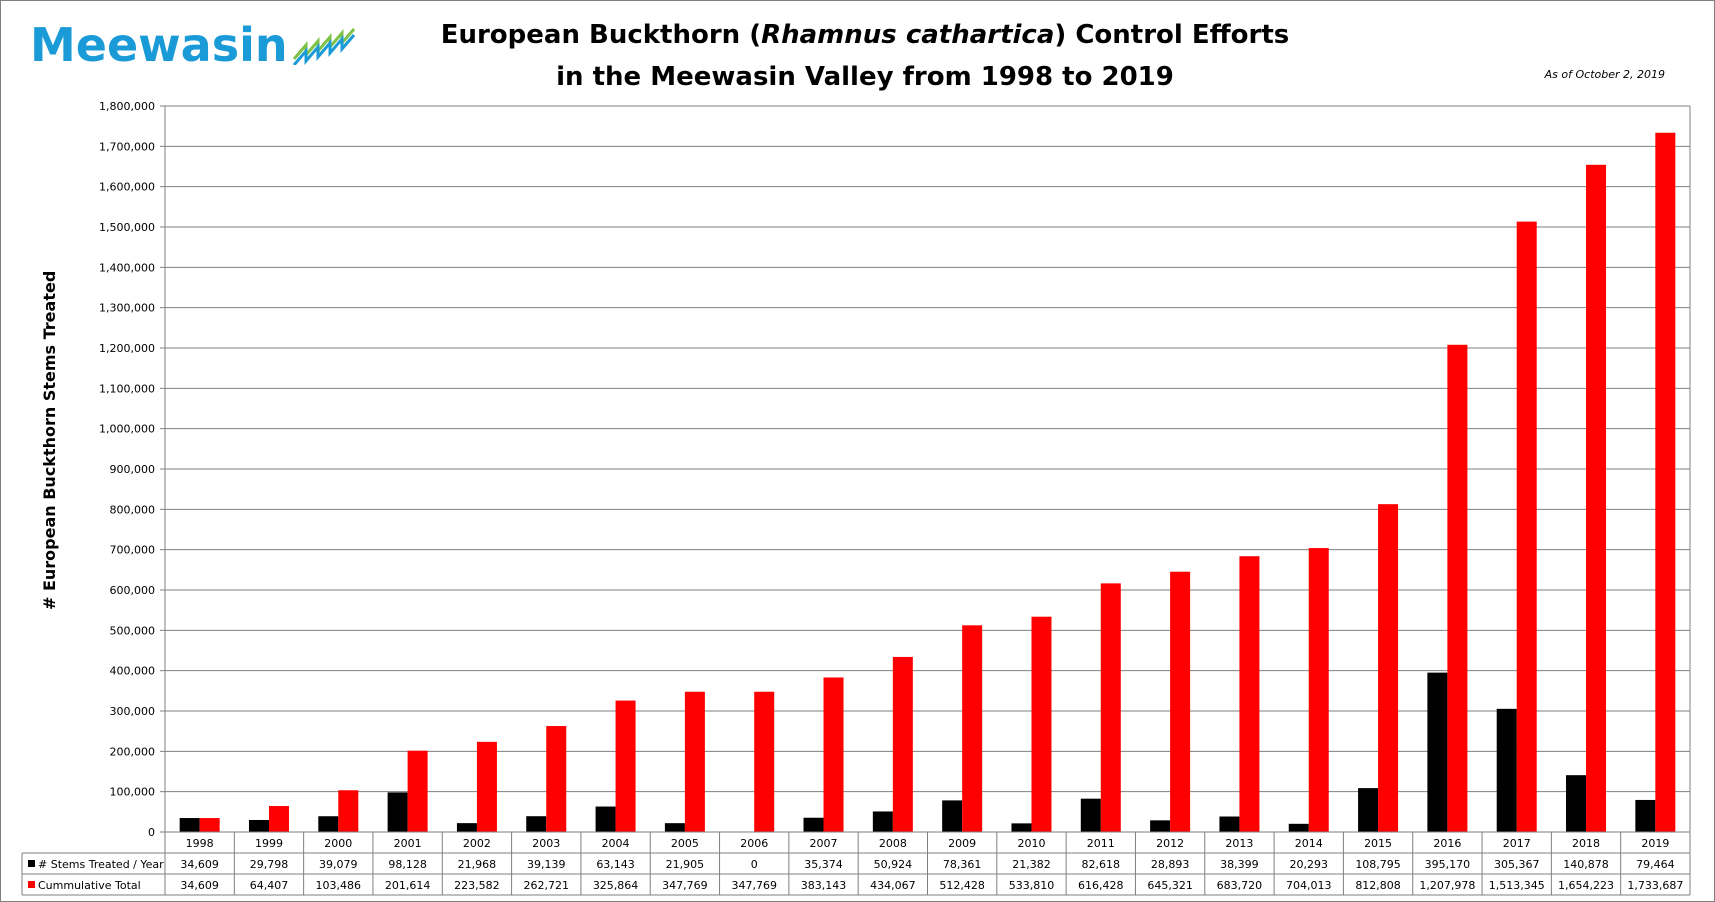  What do you see at coordinates (269, 864) in the screenshot?
I see `table-cell-value: 29,798` at bounding box center [269, 864].